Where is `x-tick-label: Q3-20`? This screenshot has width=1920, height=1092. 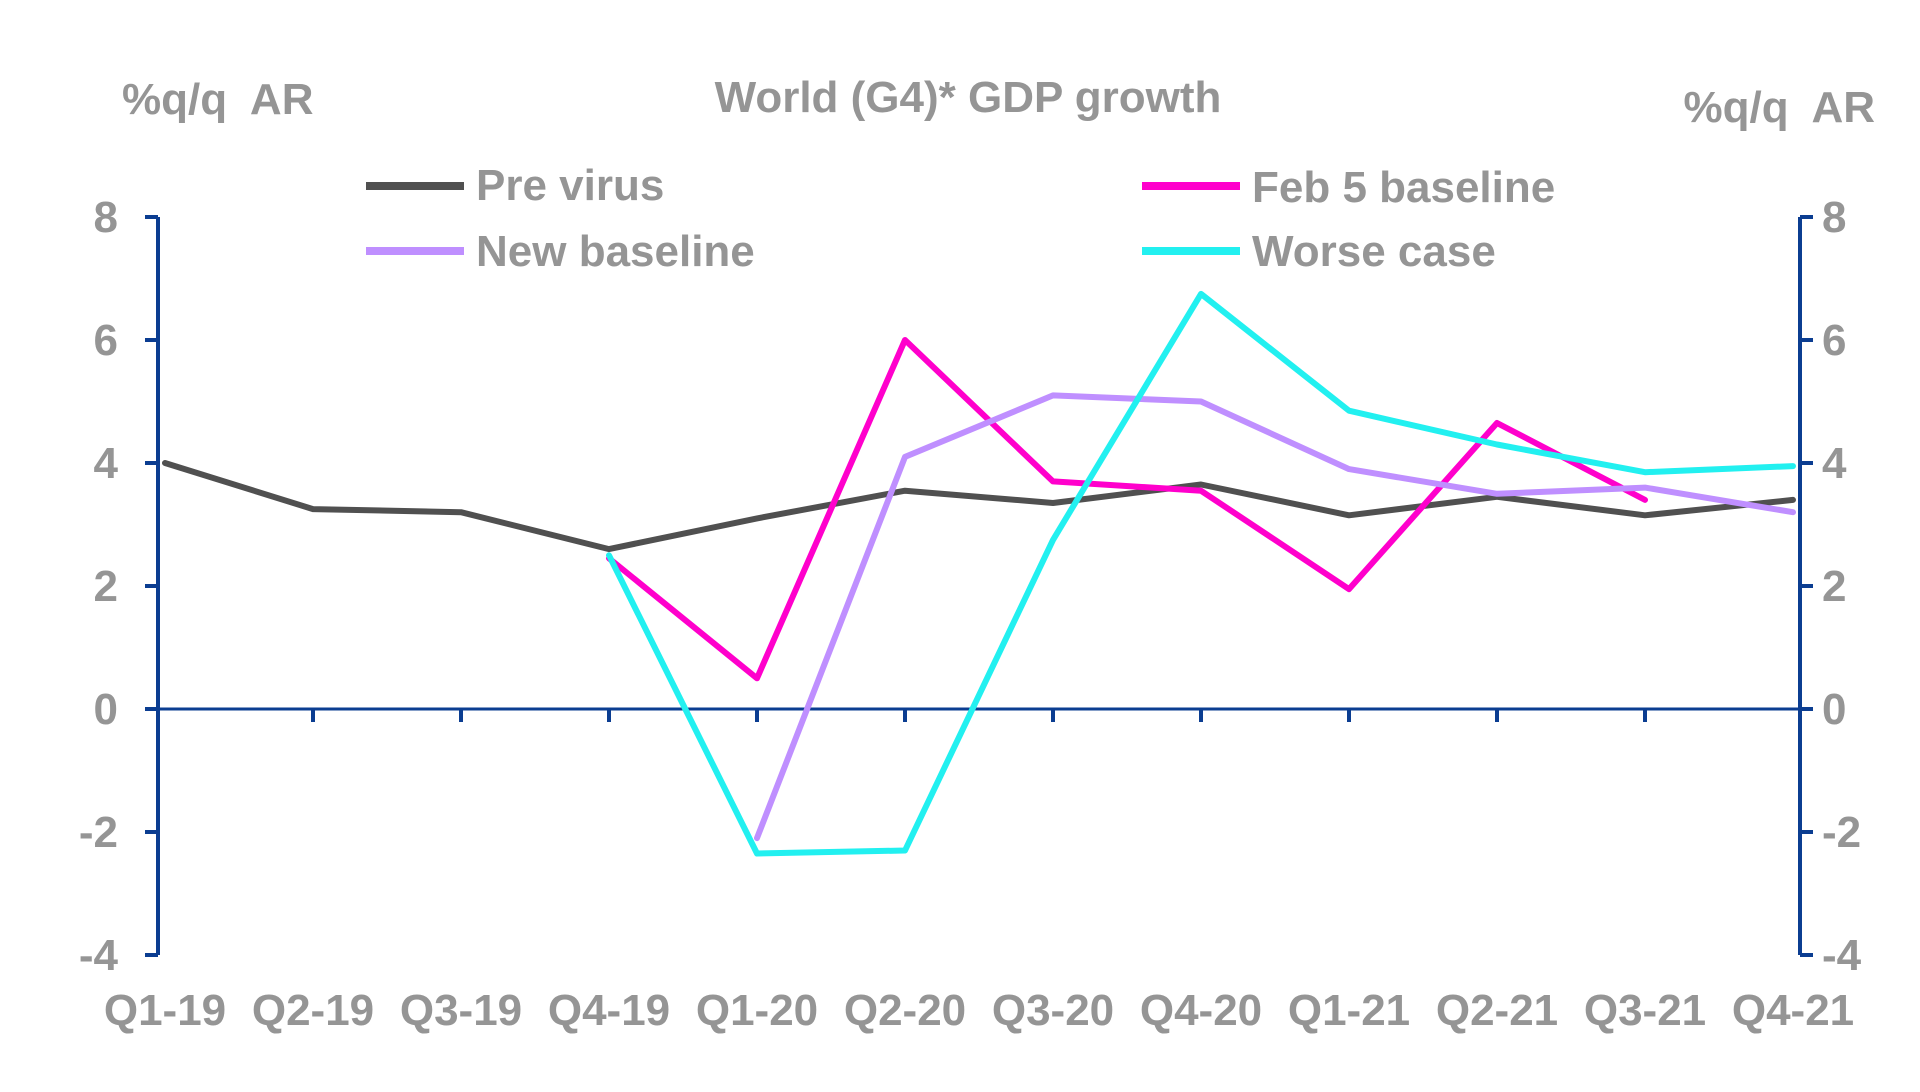
x-tick-label: Q3-20 is located at coordinates (1053, 1010).